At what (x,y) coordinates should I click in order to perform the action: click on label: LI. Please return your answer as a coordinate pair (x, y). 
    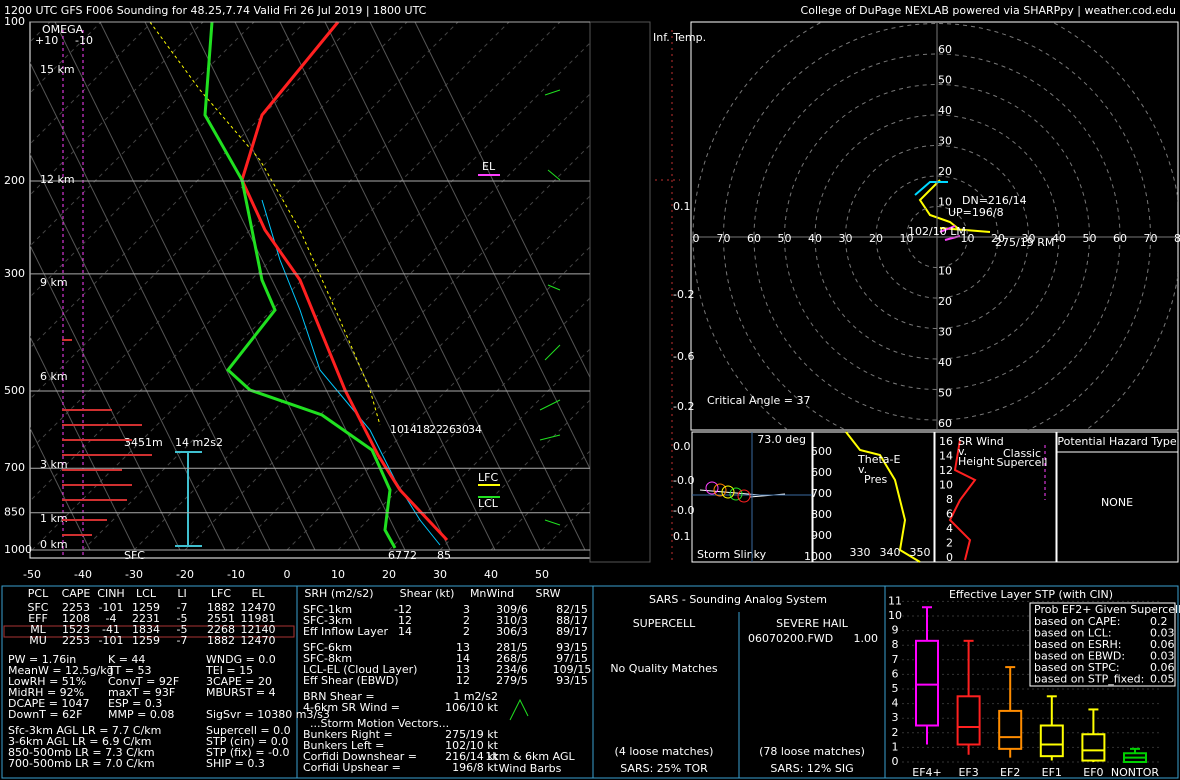
    Looking at the image, I should click on (181, 593).